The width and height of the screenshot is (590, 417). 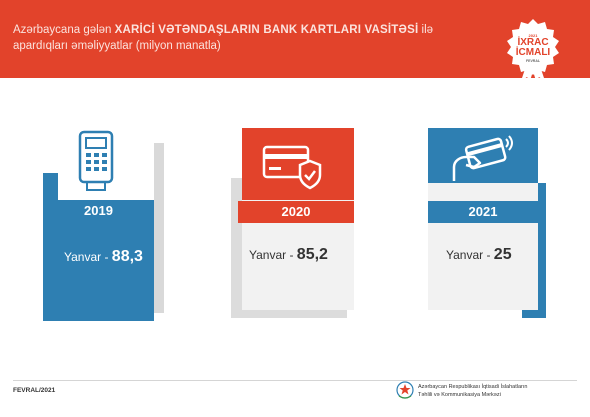 I want to click on title-suffix: ilə, so click(x=426, y=30).